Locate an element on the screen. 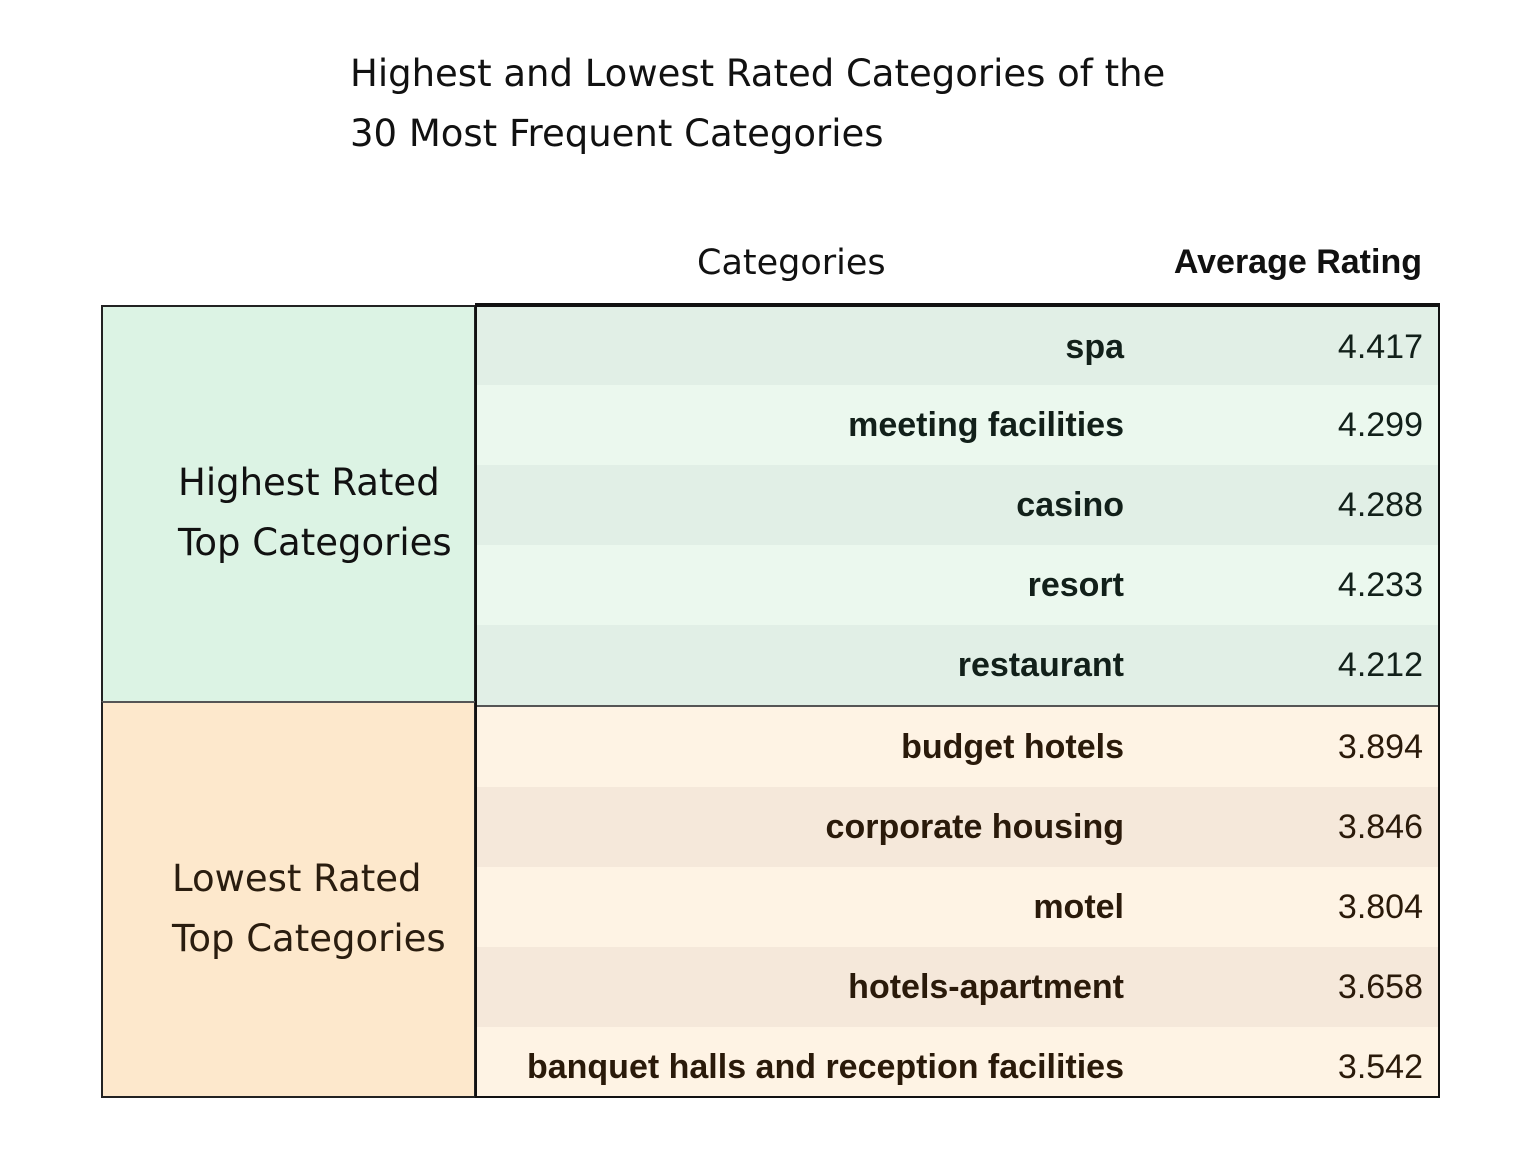  table-row: meeting facilities 4.299 is located at coordinates (957, 425).